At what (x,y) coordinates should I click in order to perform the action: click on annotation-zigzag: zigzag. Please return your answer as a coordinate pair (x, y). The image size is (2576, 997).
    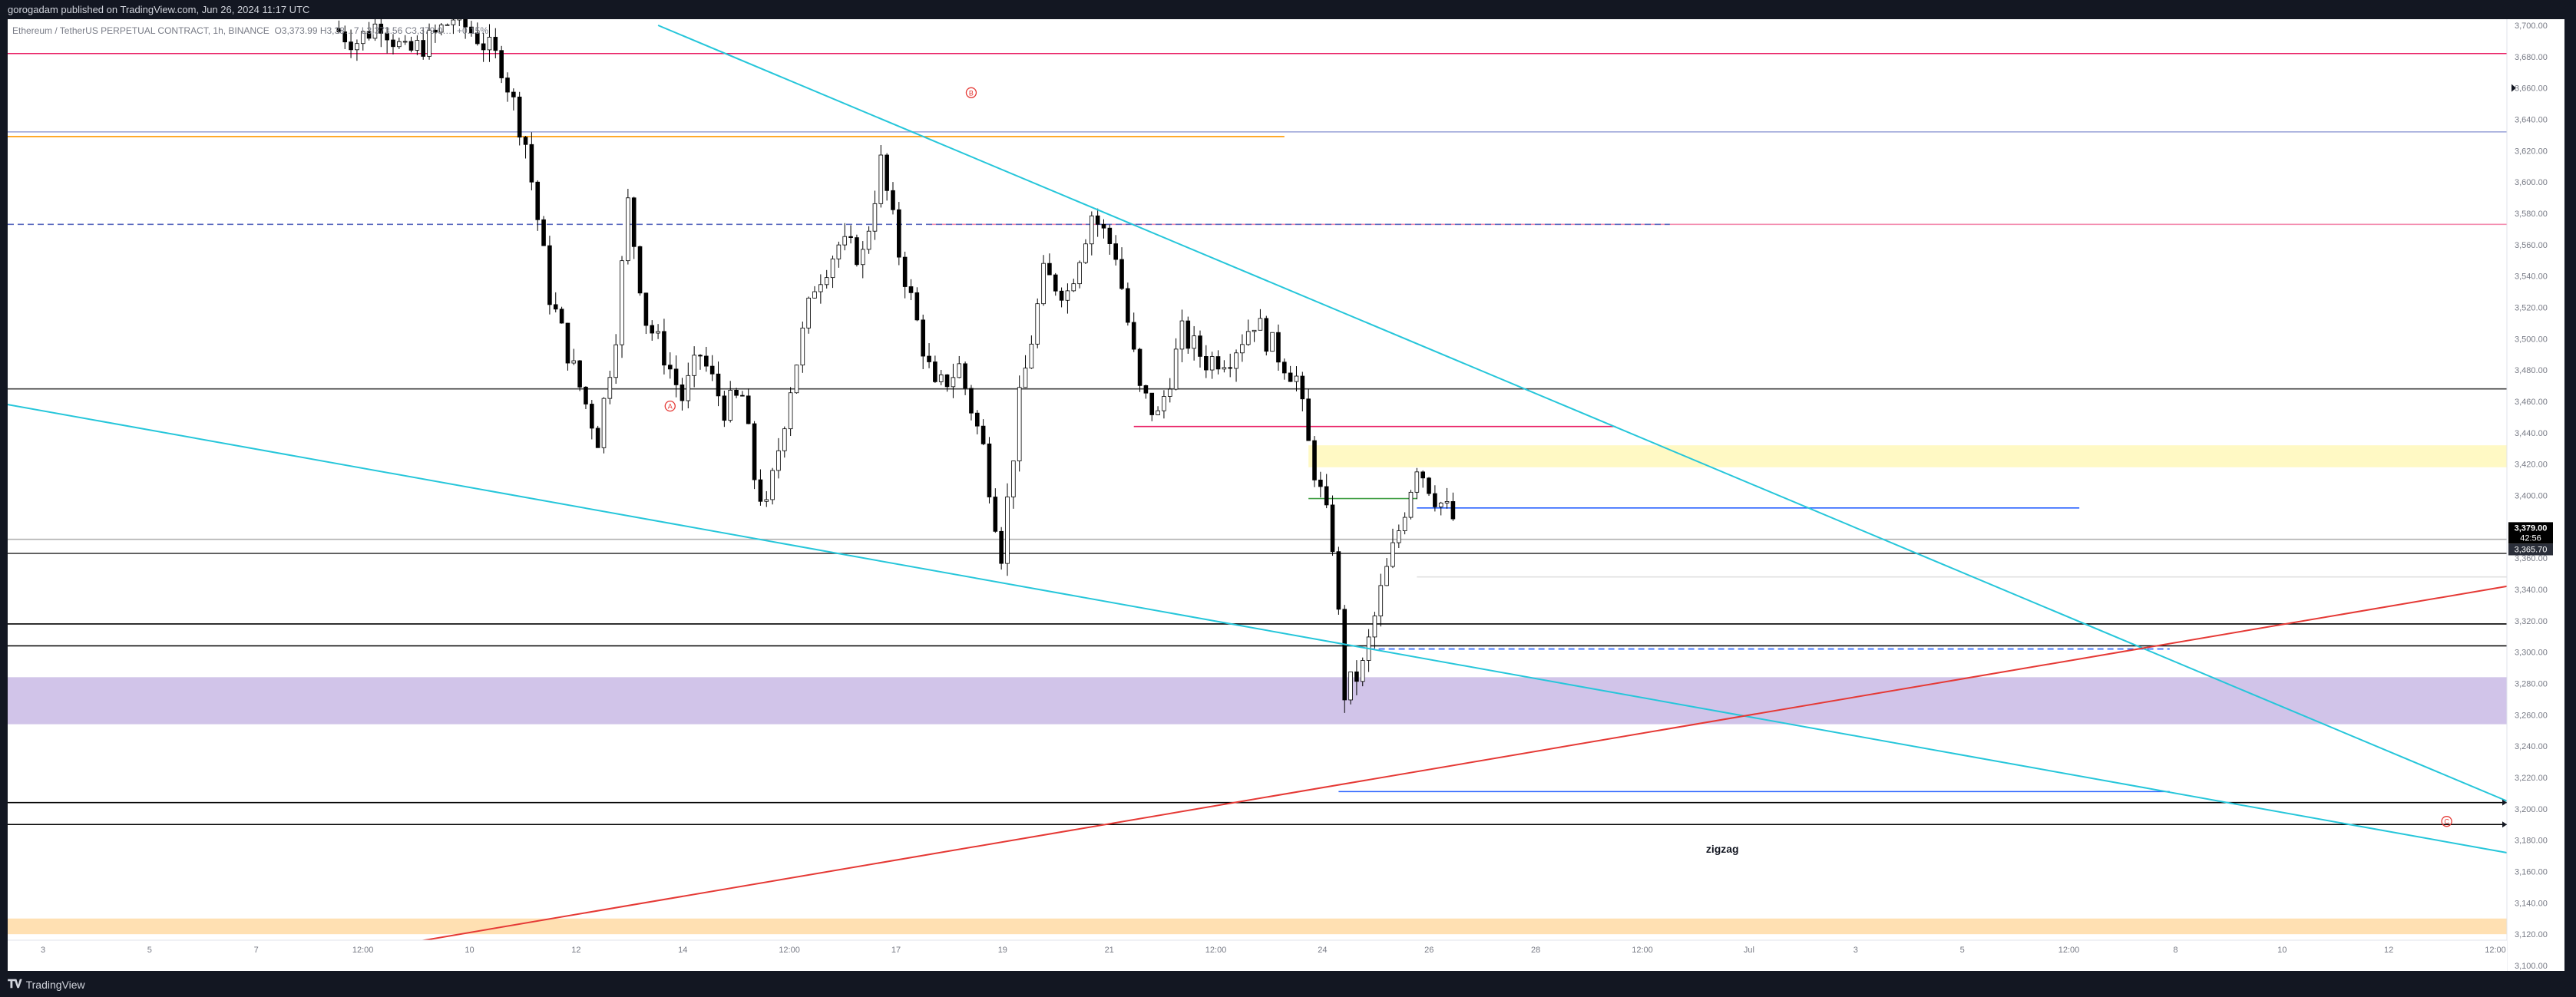
    Looking at the image, I should click on (1722, 849).